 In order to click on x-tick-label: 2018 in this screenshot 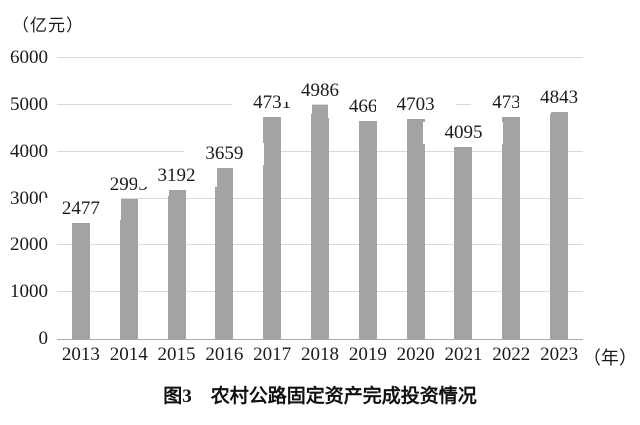, I will do `click(320, 354)`.